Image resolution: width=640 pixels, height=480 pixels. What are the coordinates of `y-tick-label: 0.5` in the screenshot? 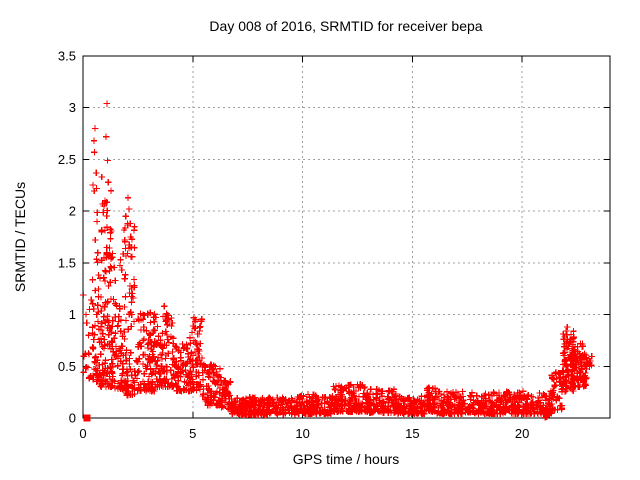 It's located at (67, 366).